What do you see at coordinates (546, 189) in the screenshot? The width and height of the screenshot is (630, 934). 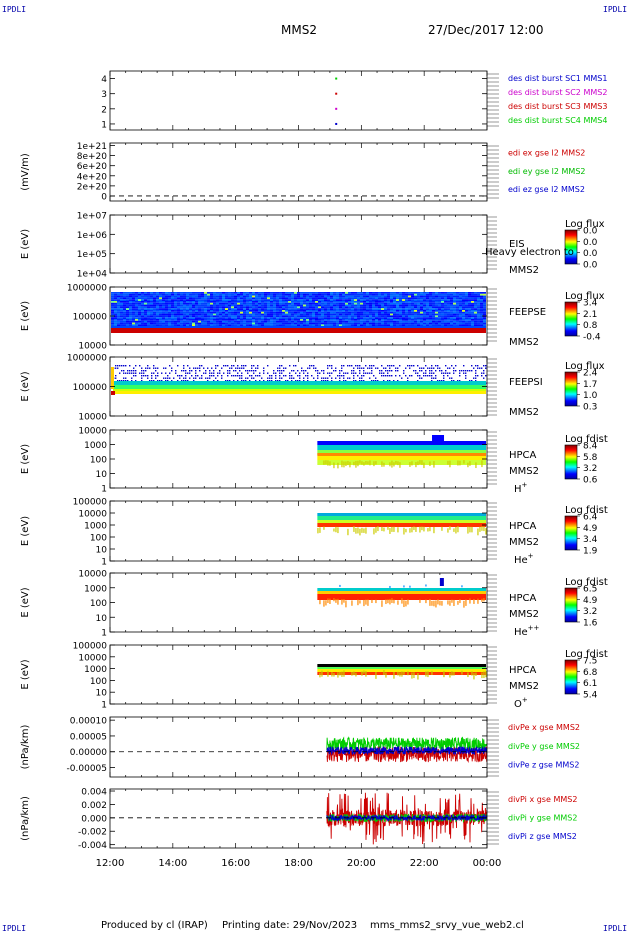 I see `legend-entry-edi: edi ez gse l2 MMS2` at bounding box center [546, 189].